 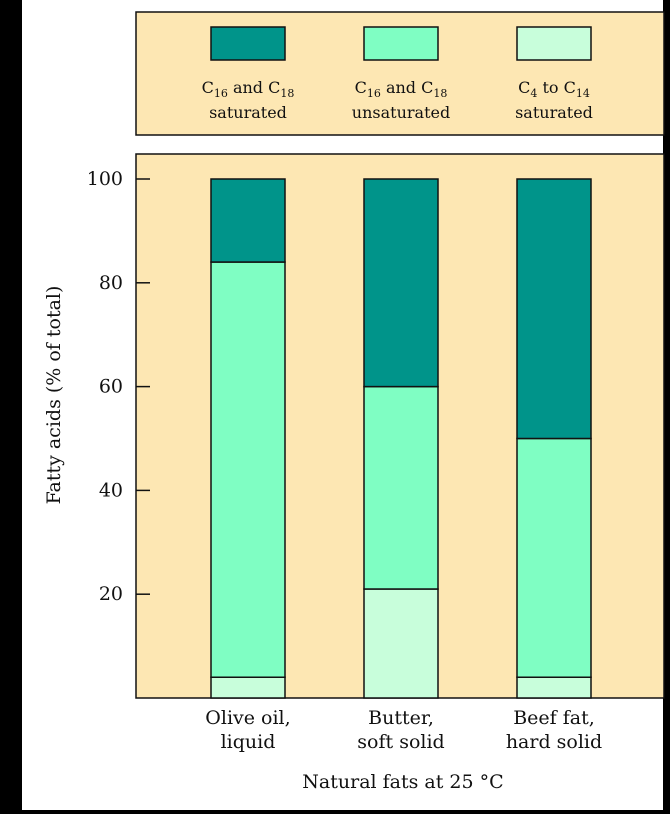 What do you see at coordinates (554, 89) in the screenshot?
I see `legend-label-line1: C4 to C14` at bounding box center [554, 89].